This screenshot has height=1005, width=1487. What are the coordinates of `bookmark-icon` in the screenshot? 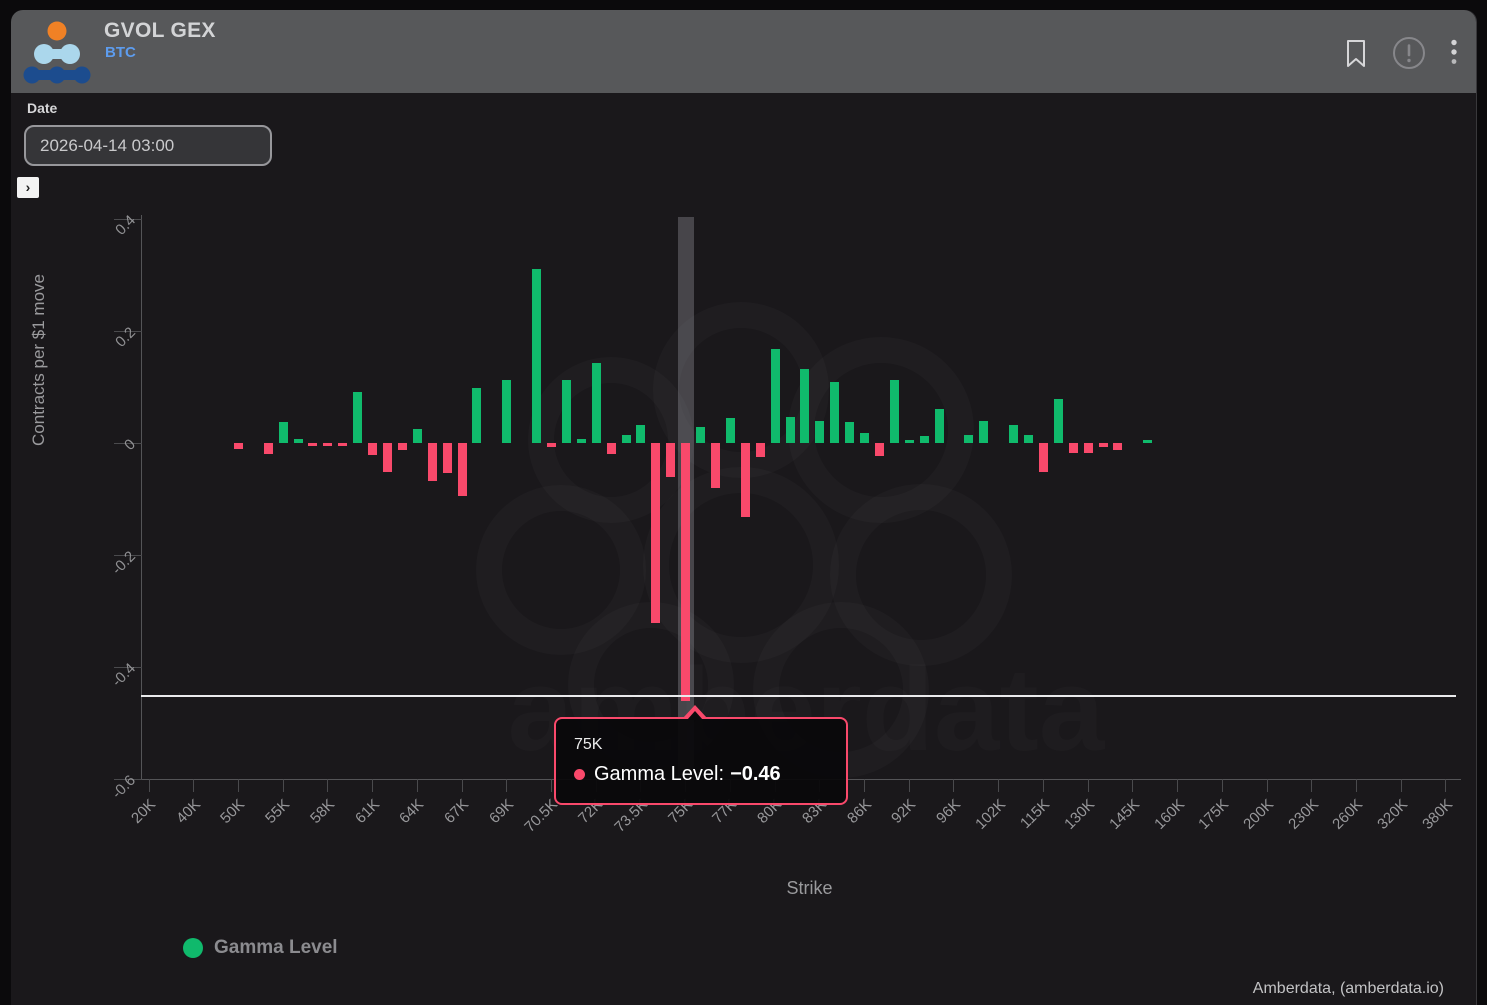 It's located at (1356, 53).